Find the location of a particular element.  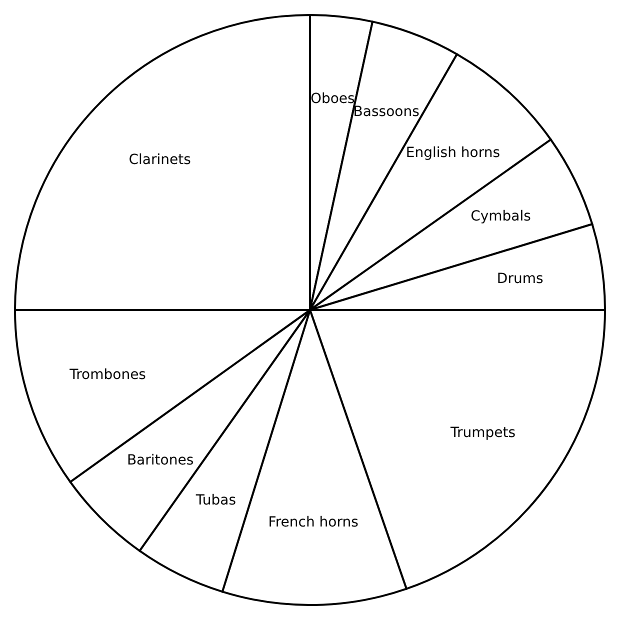

slice-label: Trombones is located at coordinates (107, 375).